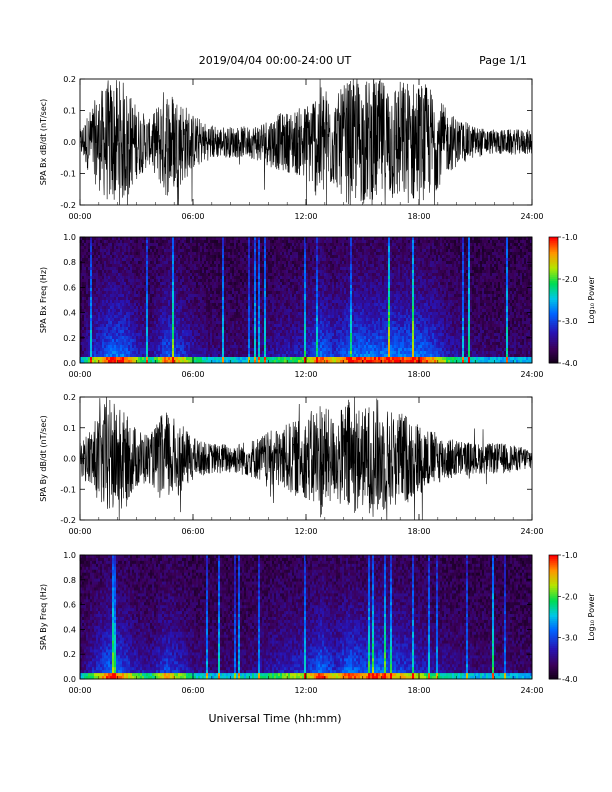  What do you see at coordinates (306, 142) in the screenshot?
I see `plot-frame` at bounding box center [306, 142].